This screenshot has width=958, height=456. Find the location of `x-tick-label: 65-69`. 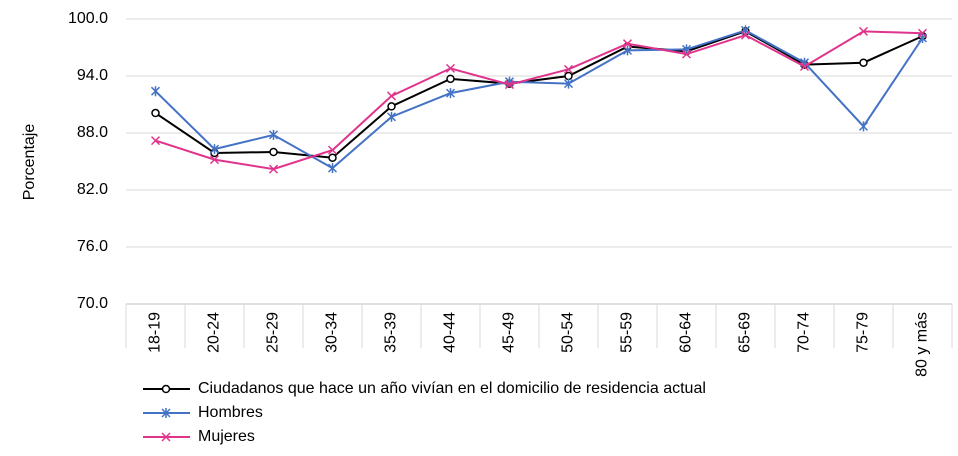

x-tick-label: 65-69 is located at coordinates (745, 332).